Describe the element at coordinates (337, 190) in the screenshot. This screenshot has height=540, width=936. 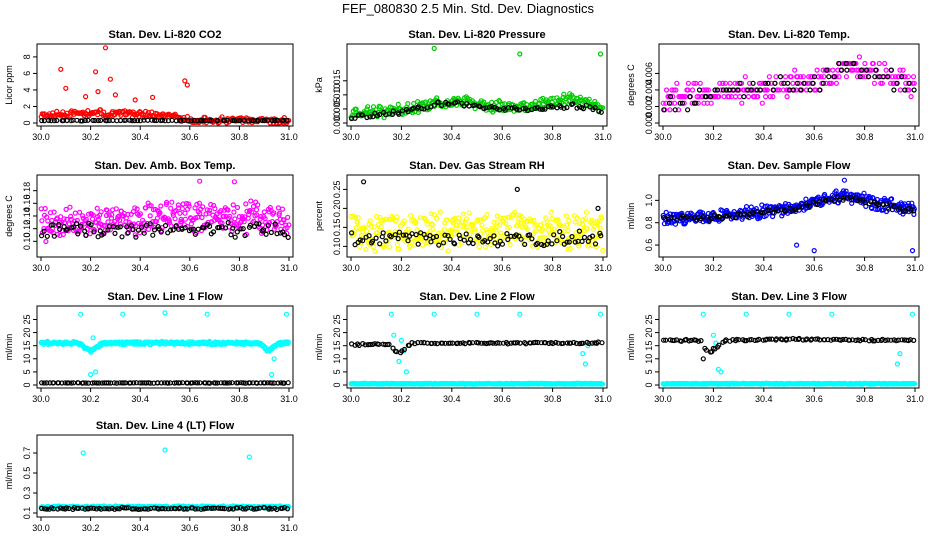
I see `y-tick-label: 0.25` at that location.